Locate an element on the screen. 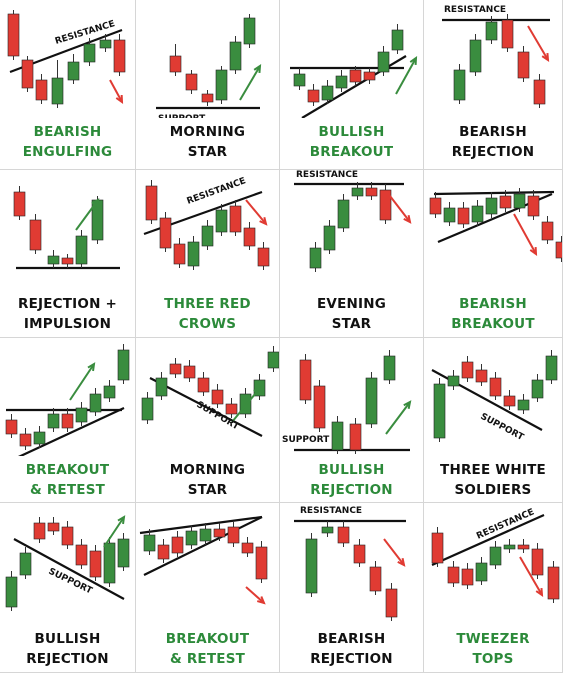  pattern-title-line: ENGULFING is located at coordinates (67, 152).